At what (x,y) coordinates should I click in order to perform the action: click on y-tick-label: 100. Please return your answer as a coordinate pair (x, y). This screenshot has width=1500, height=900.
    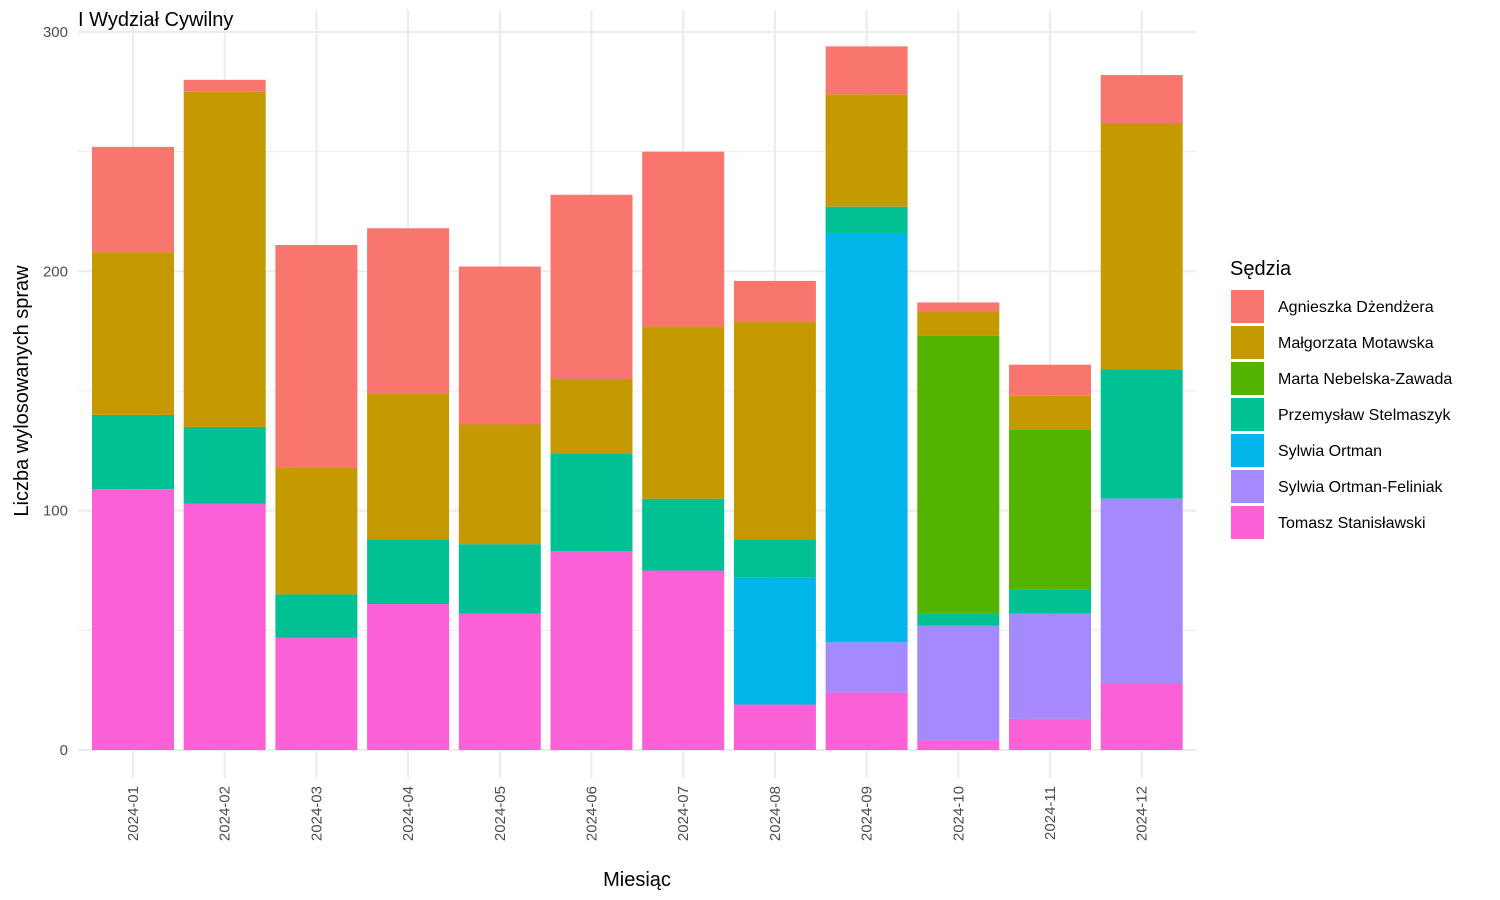
    Looking at the image, I should click on (55, 511).